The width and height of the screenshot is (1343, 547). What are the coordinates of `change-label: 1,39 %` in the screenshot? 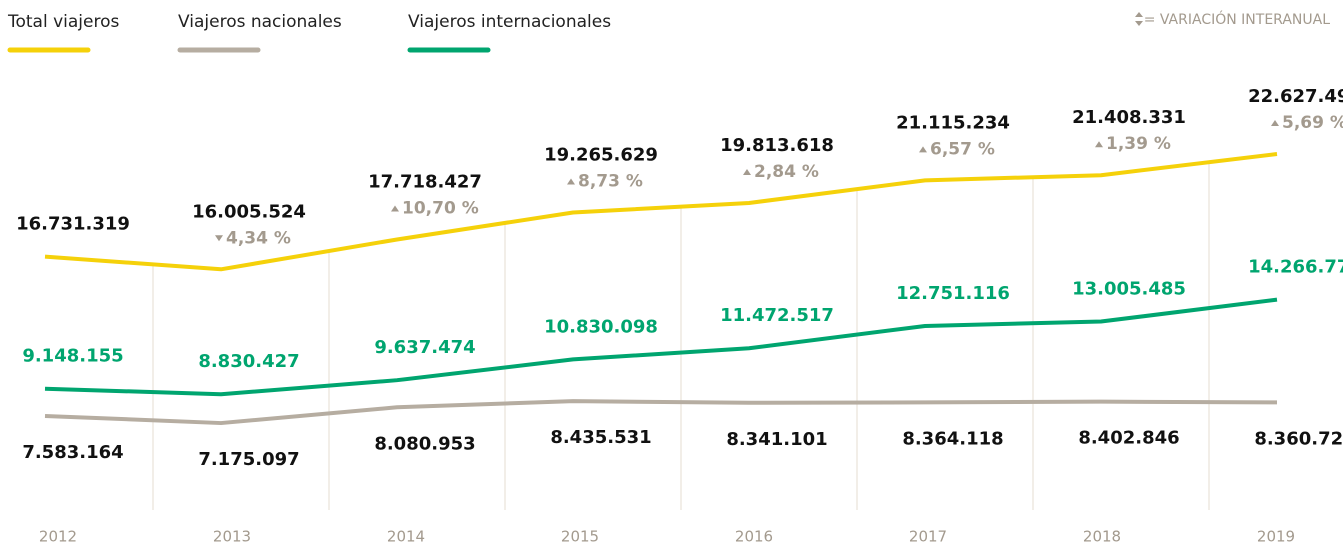 It's located at (1138, 144).